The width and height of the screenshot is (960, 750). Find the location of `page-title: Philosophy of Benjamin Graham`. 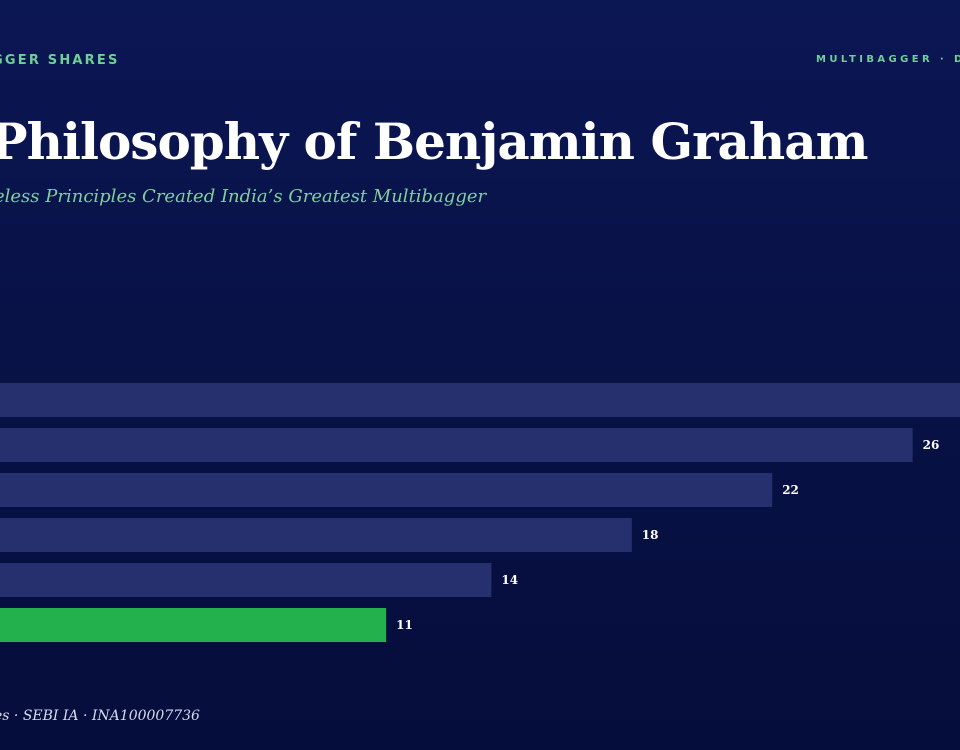

page-title: Philosophy of Benjamin Graham is located at coordinates (434, 141).